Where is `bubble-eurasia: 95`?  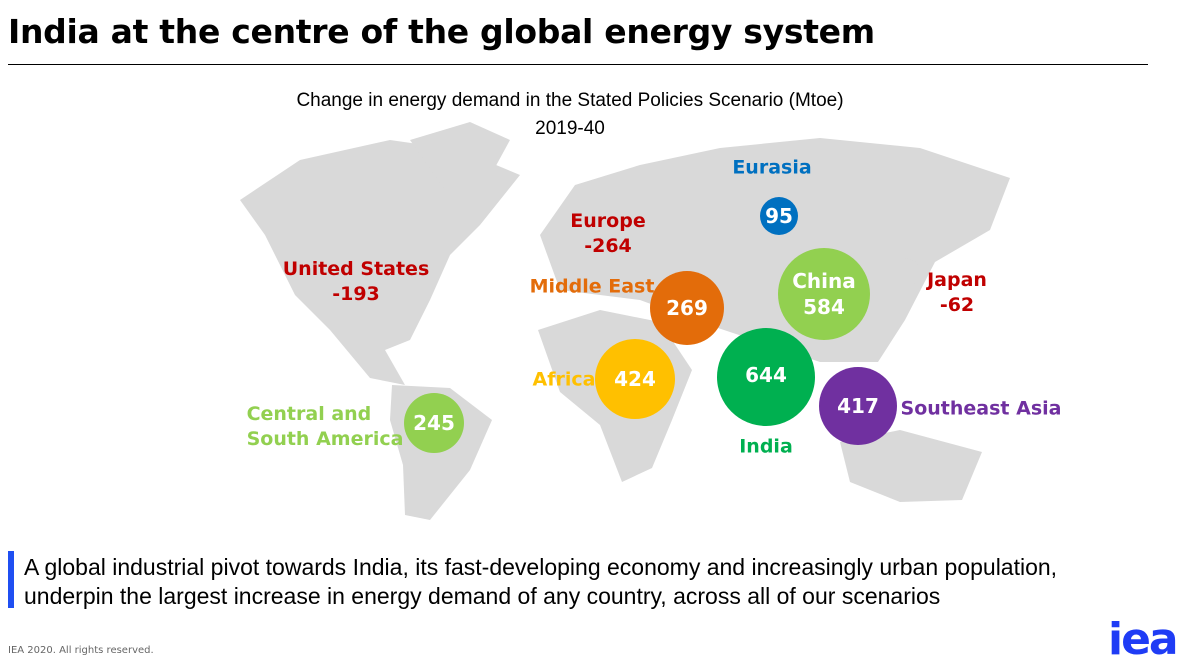
bubble-eurasia: 95 is located at coordinates (779, 216).